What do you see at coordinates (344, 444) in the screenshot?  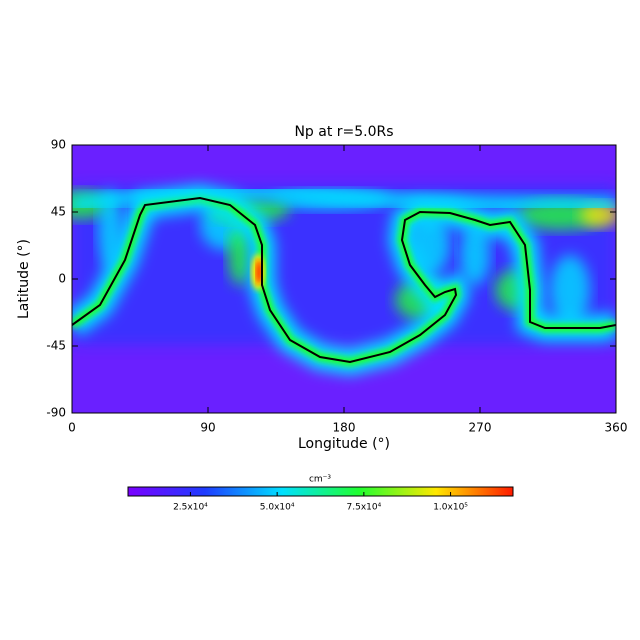 I see `x-axis-label: Longitude (°)` at bounding box center [344, 444].